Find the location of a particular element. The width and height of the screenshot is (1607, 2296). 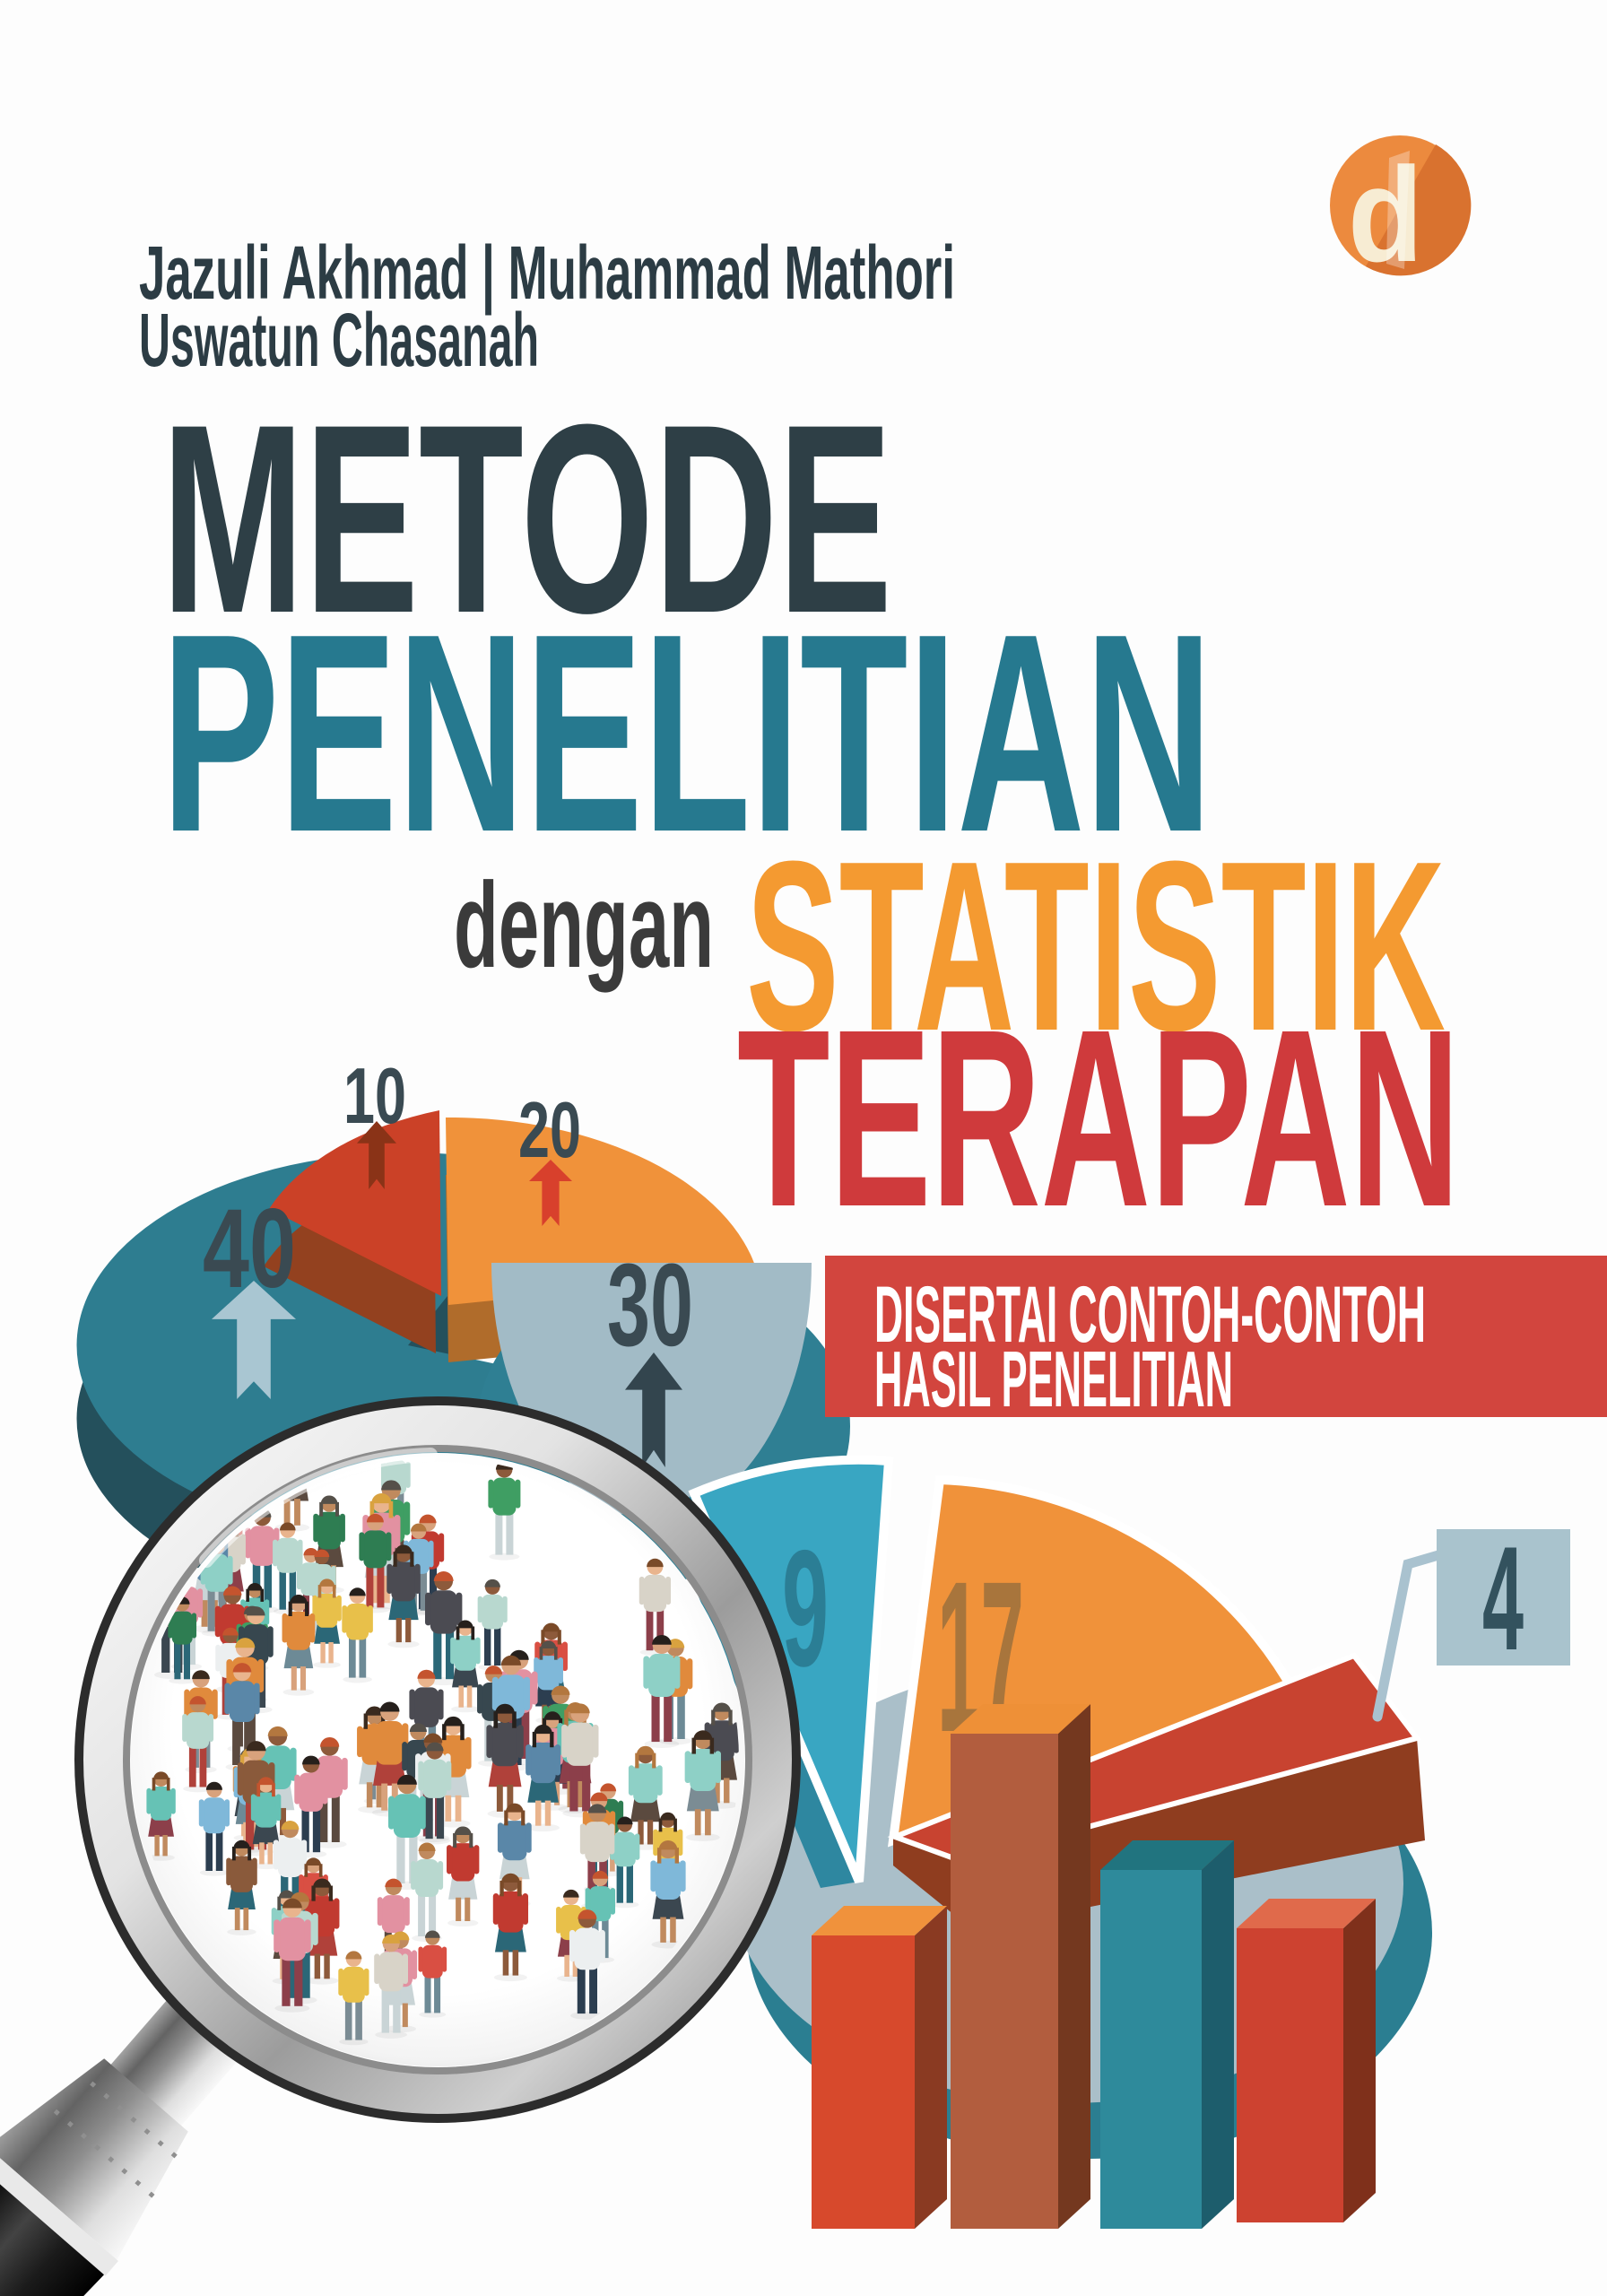

bar-2-top is located at coordinates (1021, 1719).